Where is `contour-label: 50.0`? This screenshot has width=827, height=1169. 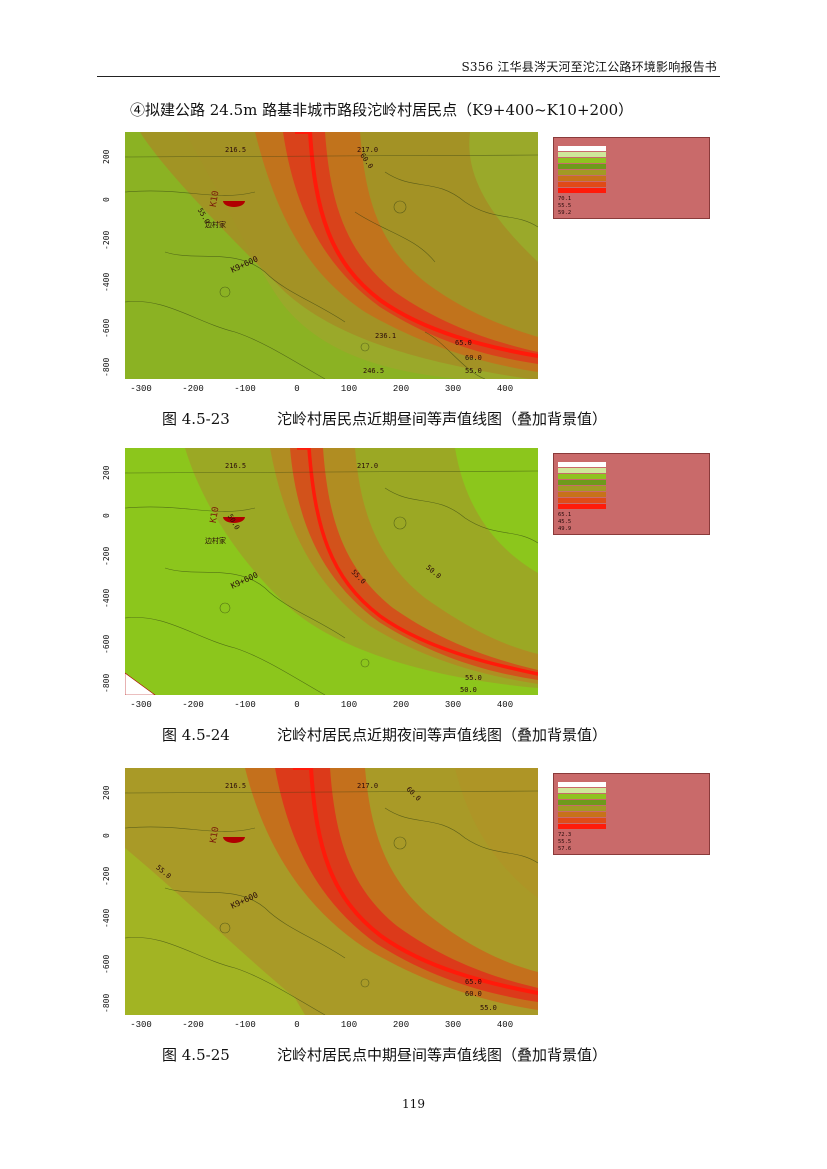 contour-label: 50.0 is located at coordinates (468, 690).